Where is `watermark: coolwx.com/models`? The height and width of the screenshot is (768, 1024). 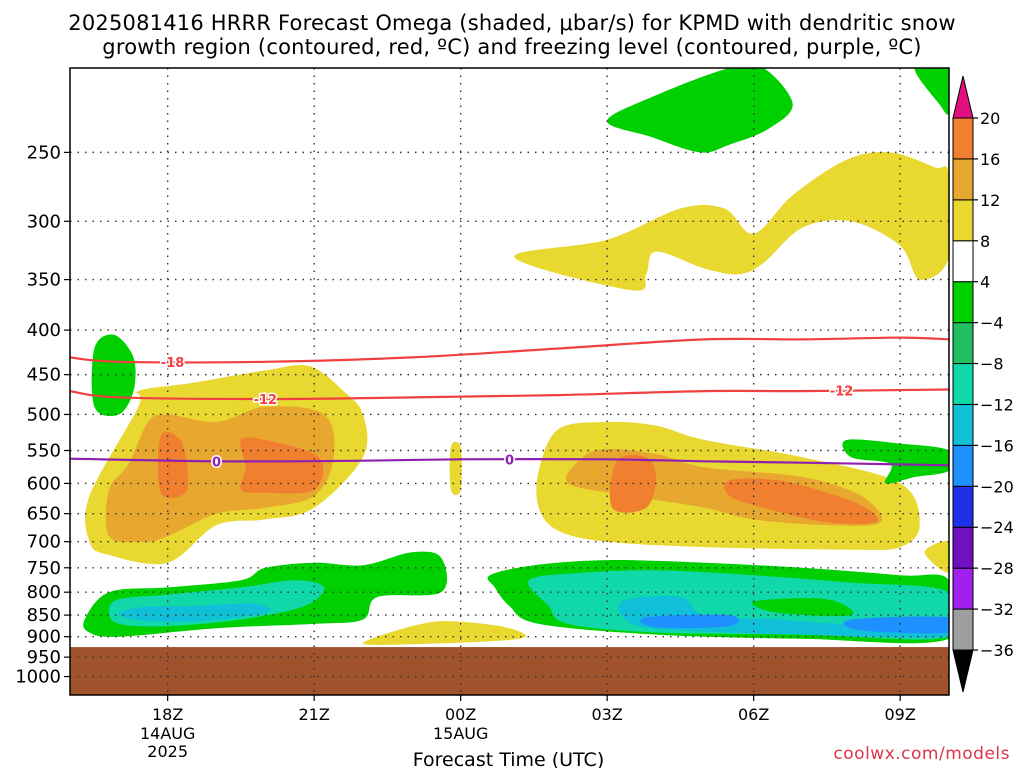 watermark: coolwx.com/models is located at coordinates (921, 754).